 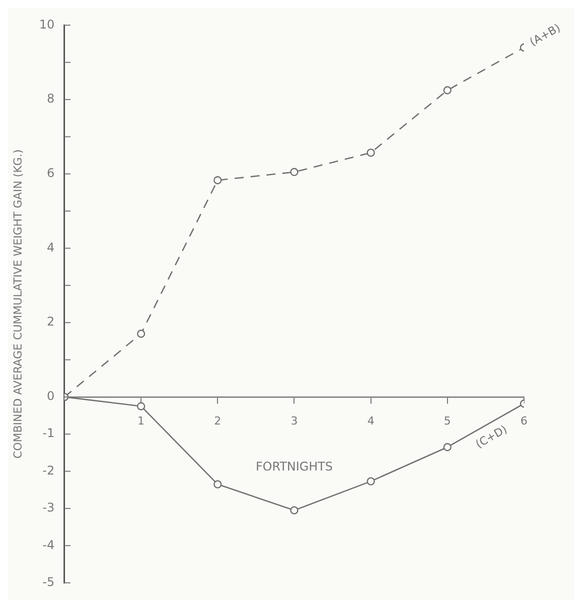 What do you see at coordinates (48, 581) in the screenshot?
I see `y-tick-label: -5` at bounding box center [48, 581].